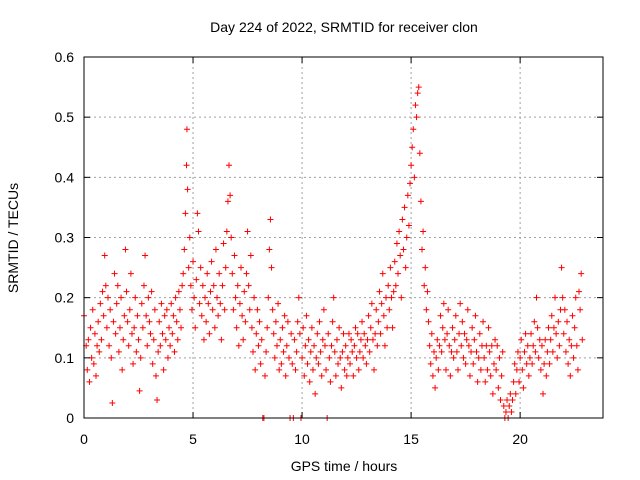 The image size is (640, 480). I want to click on x-tick-label: 5, so click(193, 439).